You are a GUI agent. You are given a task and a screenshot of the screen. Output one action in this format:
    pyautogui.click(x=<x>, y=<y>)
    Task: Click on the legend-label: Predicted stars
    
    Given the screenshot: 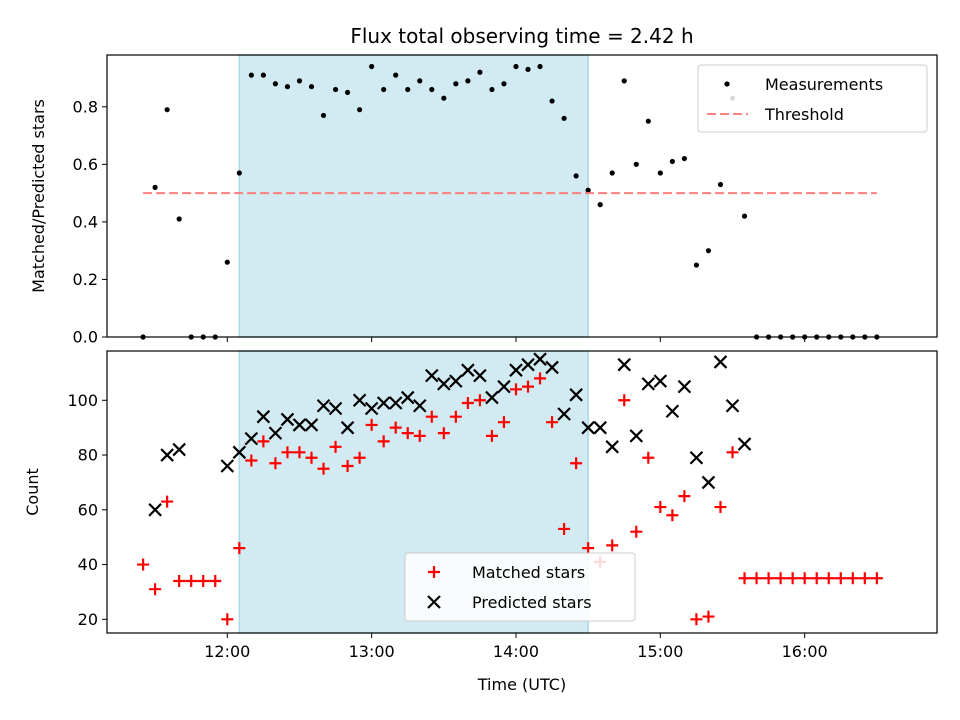 What is the action you would take?
    pyautogui.click(x=532, y=602)
    